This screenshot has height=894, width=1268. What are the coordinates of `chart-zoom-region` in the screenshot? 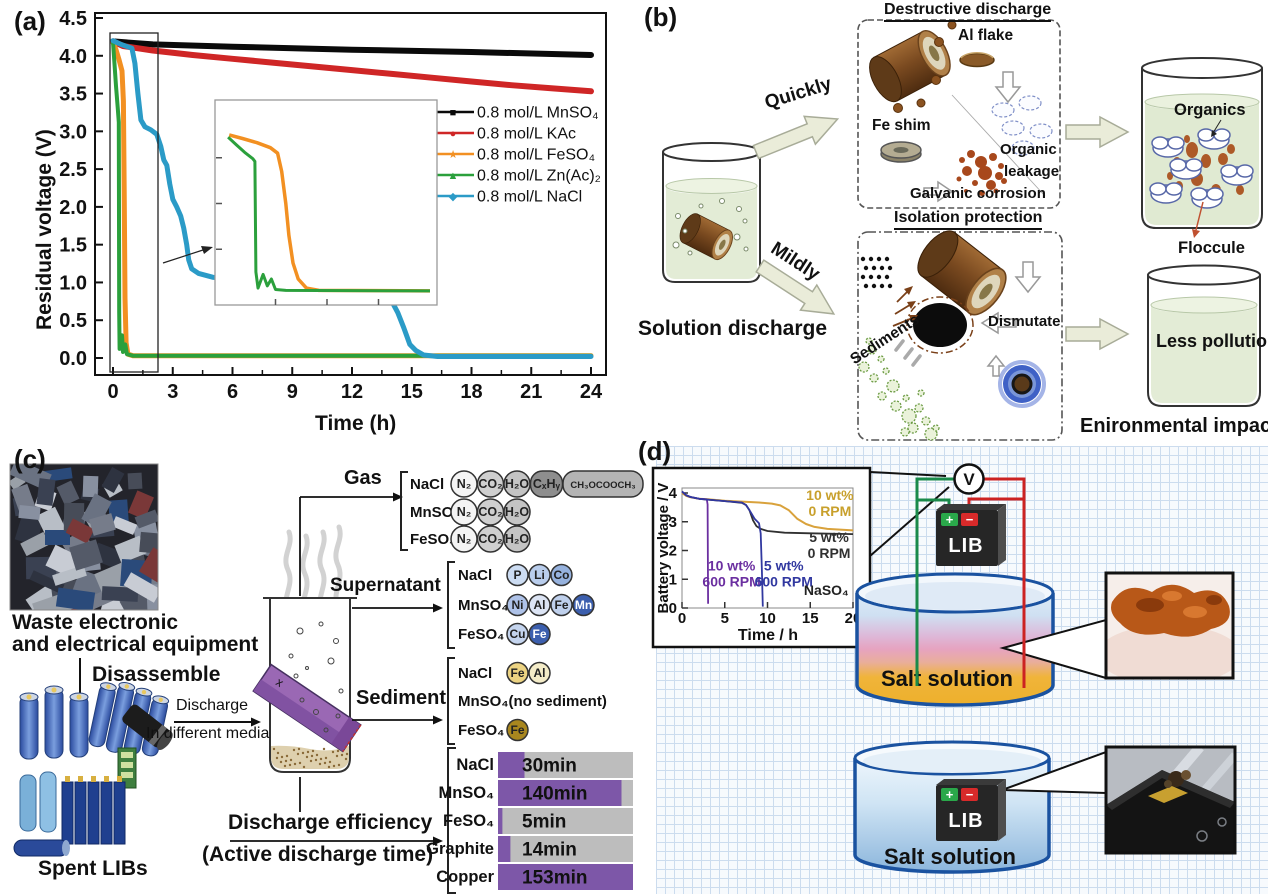 It's located at (161, 202).